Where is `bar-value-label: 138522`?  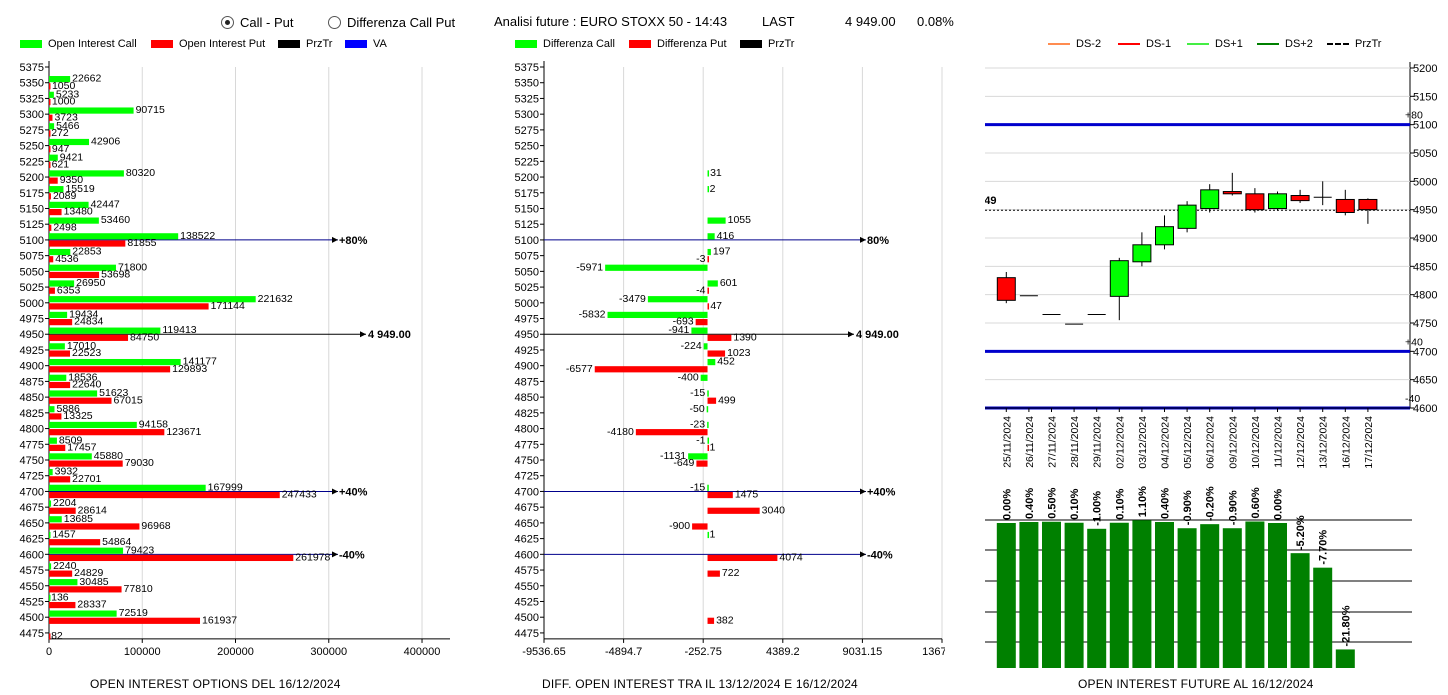
bar-value-label: 138522 is located at coordinates (197, 236).